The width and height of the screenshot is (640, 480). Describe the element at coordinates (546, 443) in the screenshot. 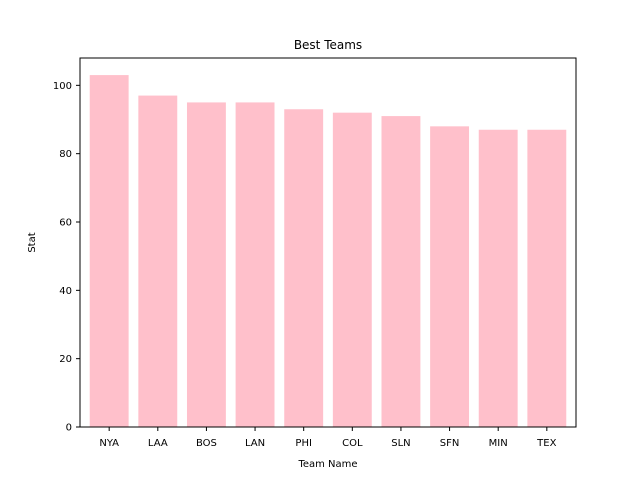

I see `x-tick-label-tex: TEX` at that location.